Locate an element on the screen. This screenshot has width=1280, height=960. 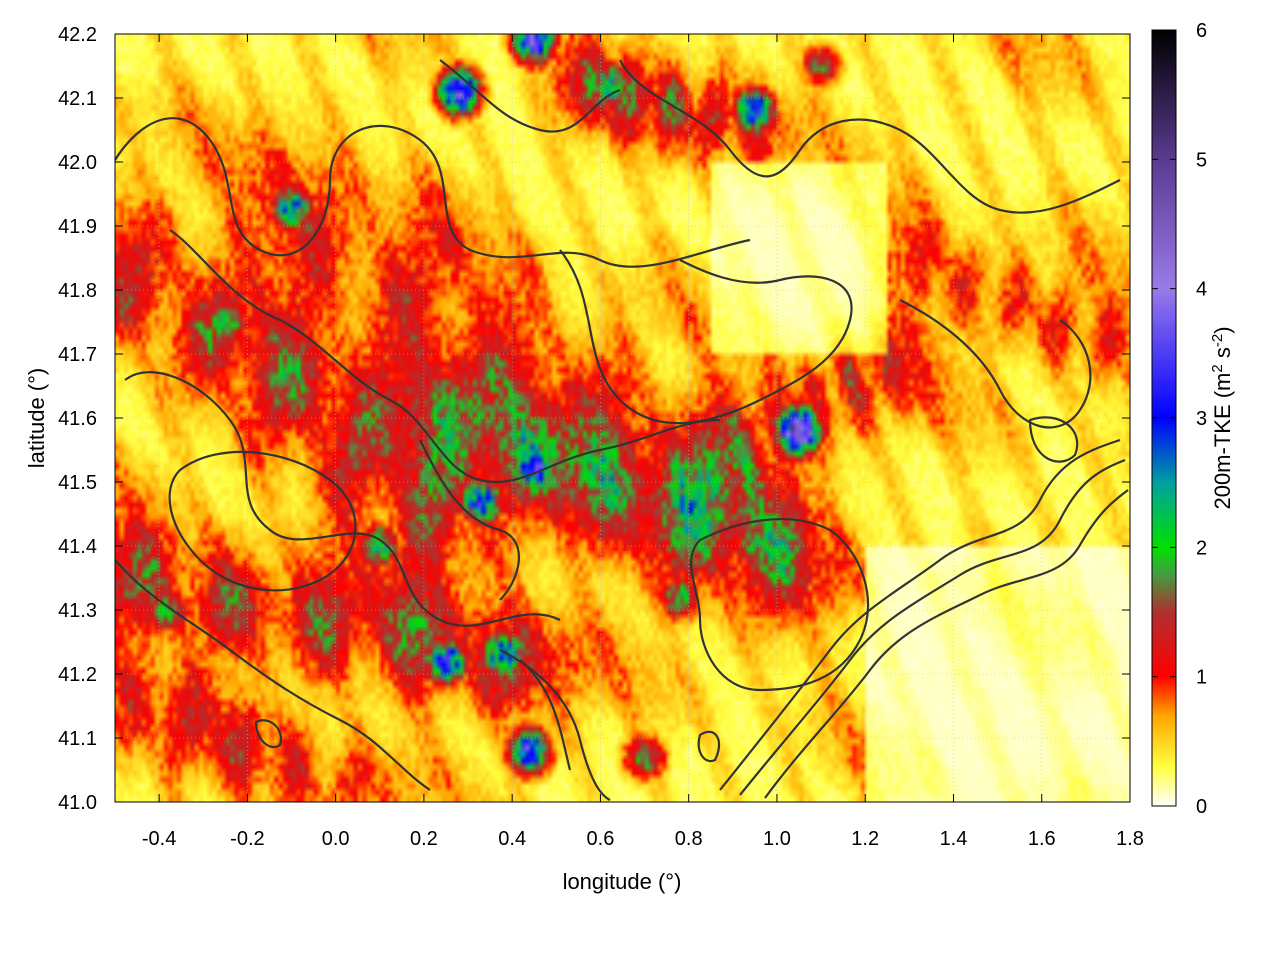
y-tick-label: 41.7 is located at coordinates (77, 355).